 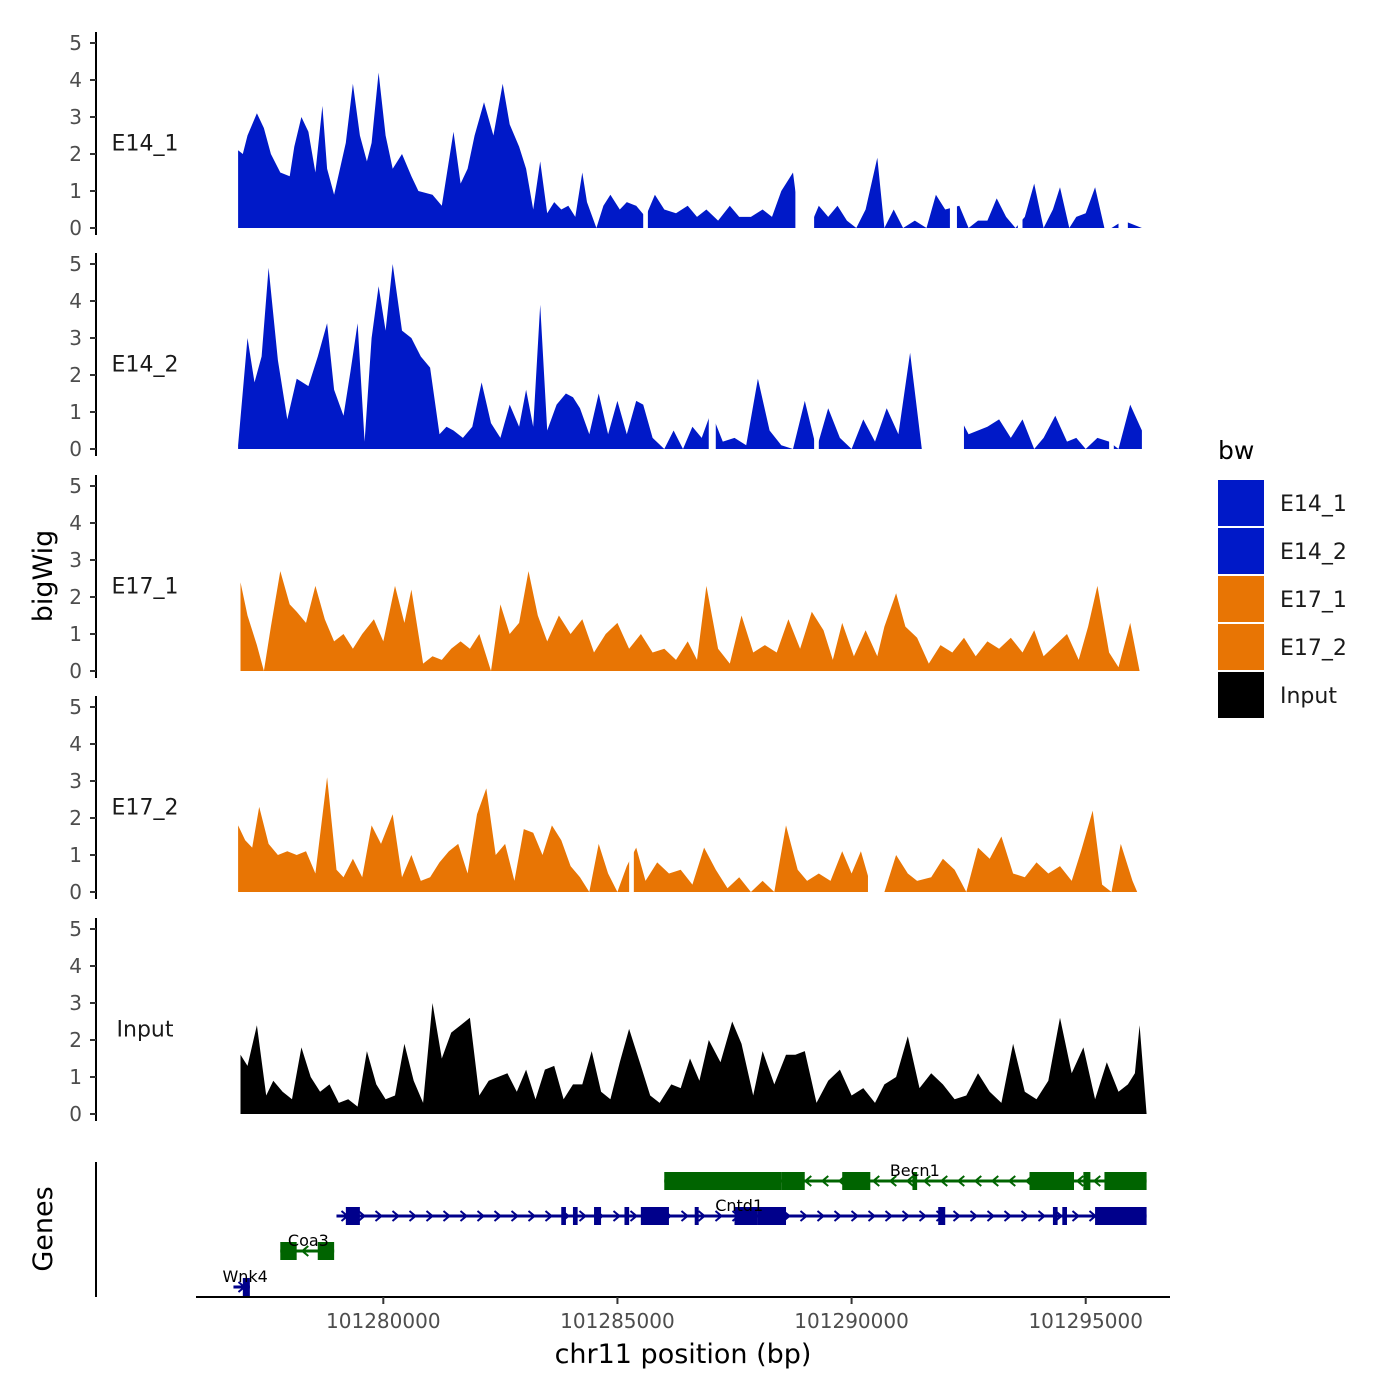 I want to click on gene-label: Cntd1, so click(x=739, y=1205).